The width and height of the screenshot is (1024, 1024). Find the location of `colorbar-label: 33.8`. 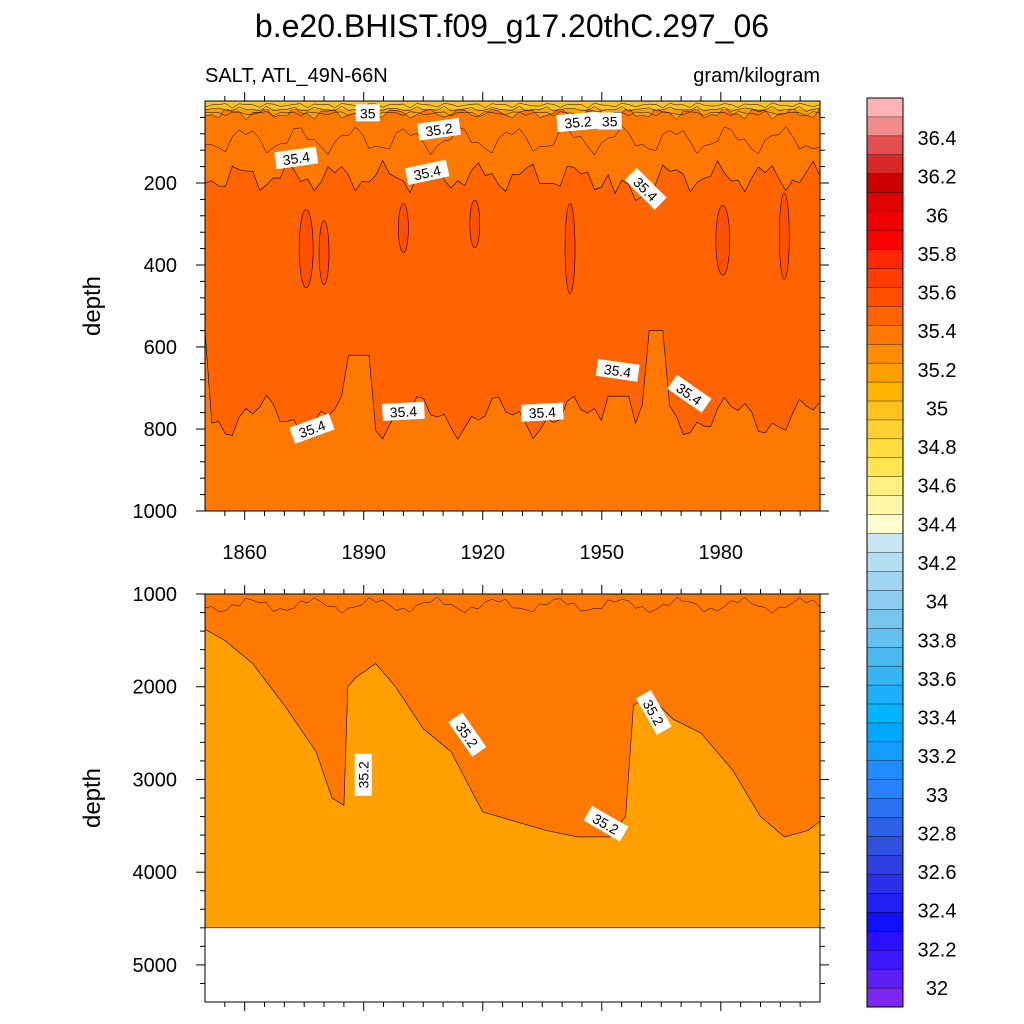

colorbar-label: 33.8 is located at coordinates (937, 641).